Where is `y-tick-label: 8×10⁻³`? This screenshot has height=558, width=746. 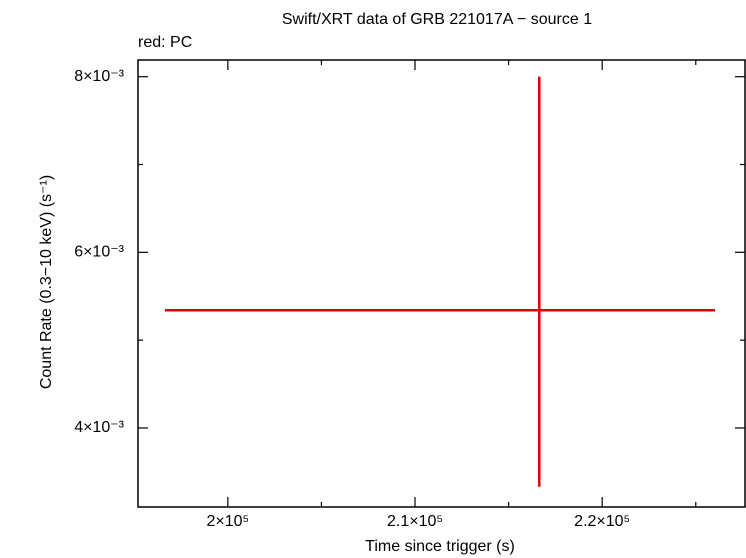 y-tick-label: 8×10⁻³ is located at coordinates (99, 76).